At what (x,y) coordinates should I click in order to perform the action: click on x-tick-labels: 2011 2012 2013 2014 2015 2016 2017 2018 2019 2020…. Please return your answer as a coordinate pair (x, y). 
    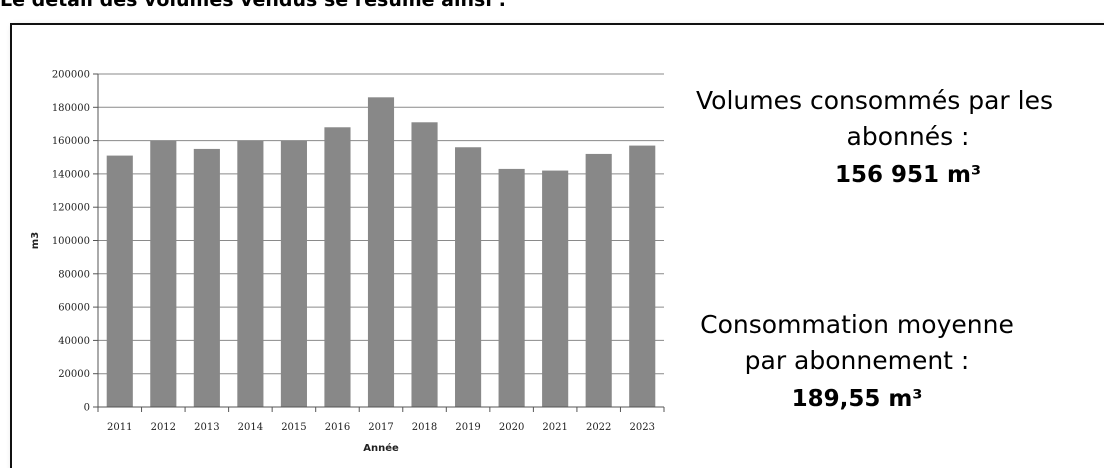
    Looking at the image, I should click on (381, 427).